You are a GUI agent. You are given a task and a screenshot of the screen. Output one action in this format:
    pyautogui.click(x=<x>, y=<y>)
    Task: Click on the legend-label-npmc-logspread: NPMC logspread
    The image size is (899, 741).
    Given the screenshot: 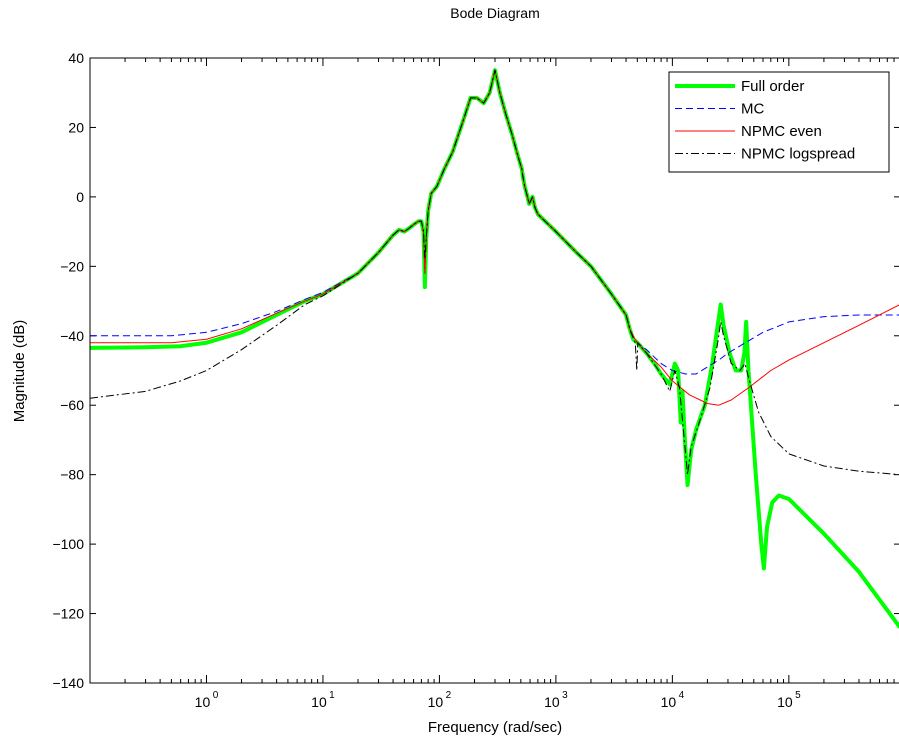 What is the action you would take?
    pyautogui.click(x=798, y=154)
    